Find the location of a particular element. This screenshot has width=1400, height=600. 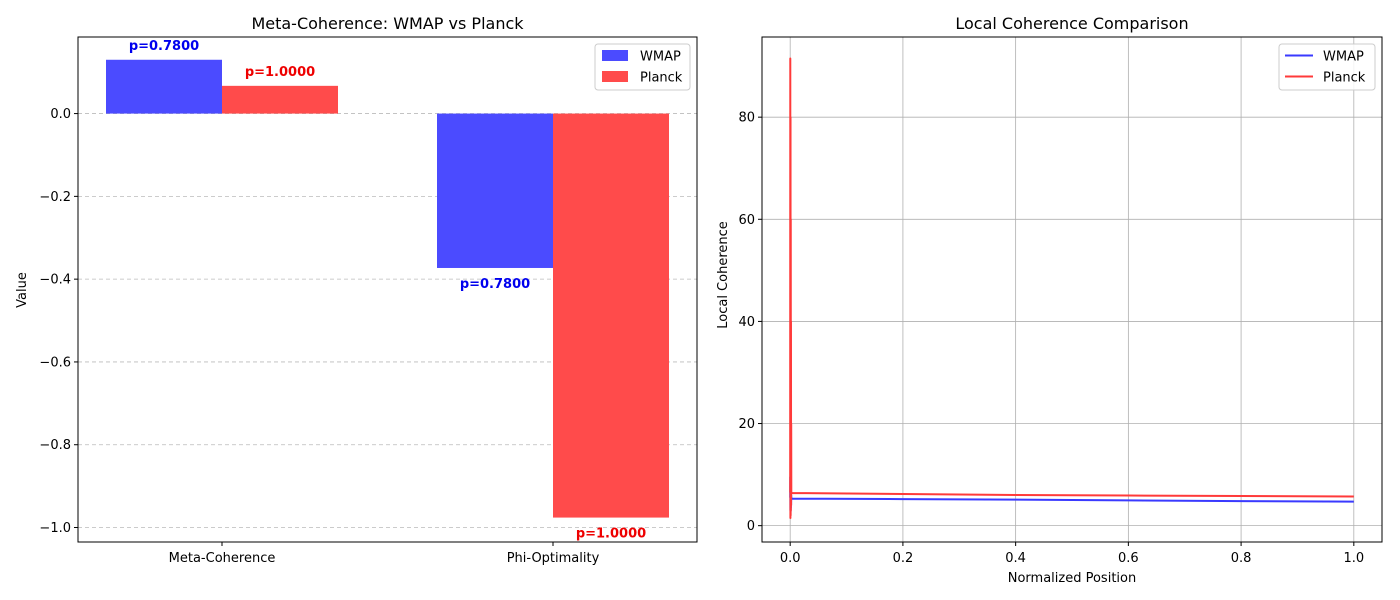

line-xtick-label: 0.6 is located at coordinates (1128, 558).